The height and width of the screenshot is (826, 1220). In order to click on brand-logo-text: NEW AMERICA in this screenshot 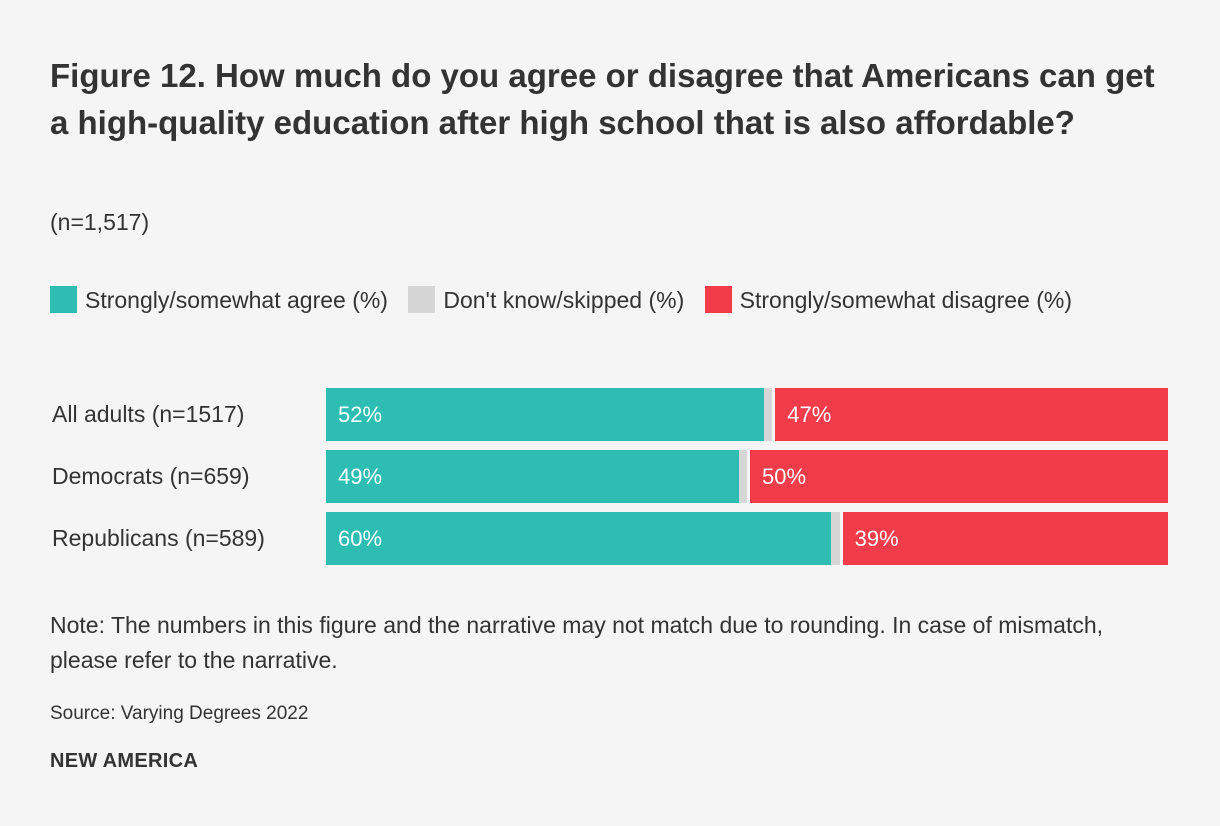, I will do `click(124, 761)`.